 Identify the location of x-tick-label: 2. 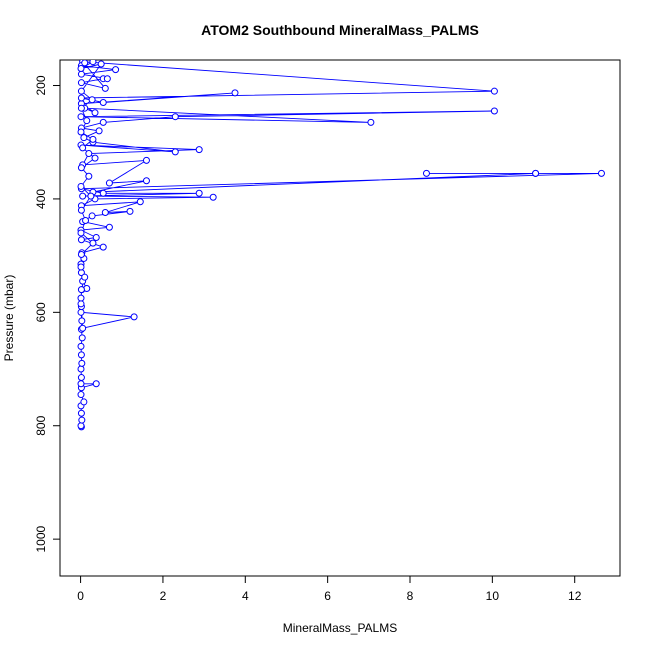
(163, 596).